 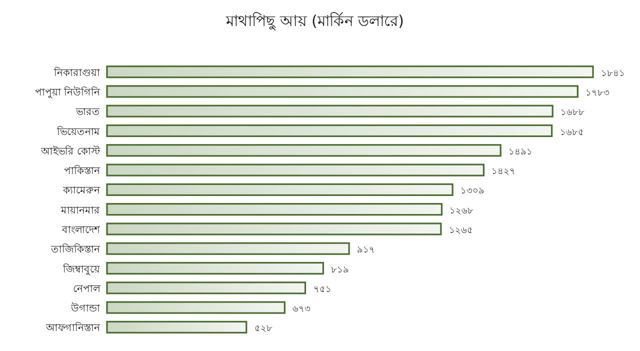 What do you see at coordinates (82, 172) in the screenshot?
I see `category-label: পাকিস্তান` at bounding box center [82, 172].